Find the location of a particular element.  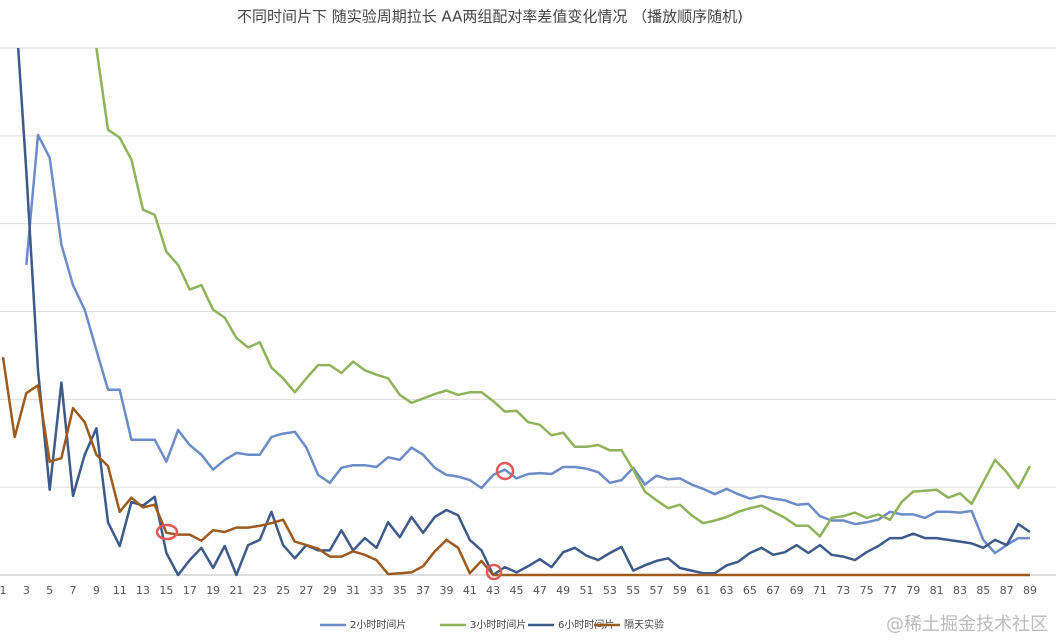

watermark: @稀土掘金技术社区 is located at coordinates (967, 624).